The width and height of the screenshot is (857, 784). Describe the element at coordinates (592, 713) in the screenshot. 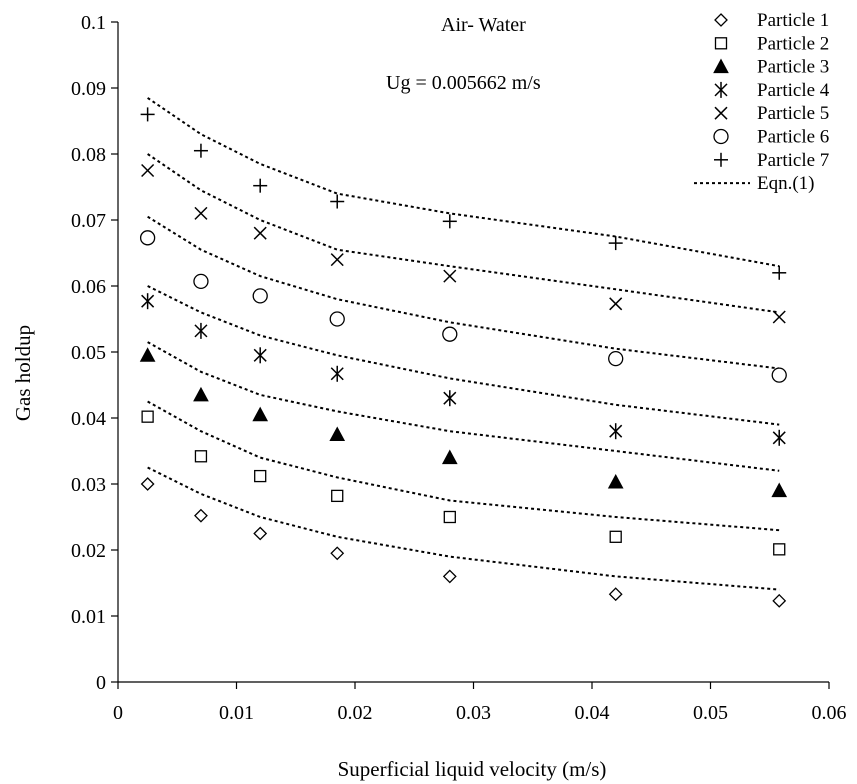

I see `x-tick-label: 0.04` at that location.